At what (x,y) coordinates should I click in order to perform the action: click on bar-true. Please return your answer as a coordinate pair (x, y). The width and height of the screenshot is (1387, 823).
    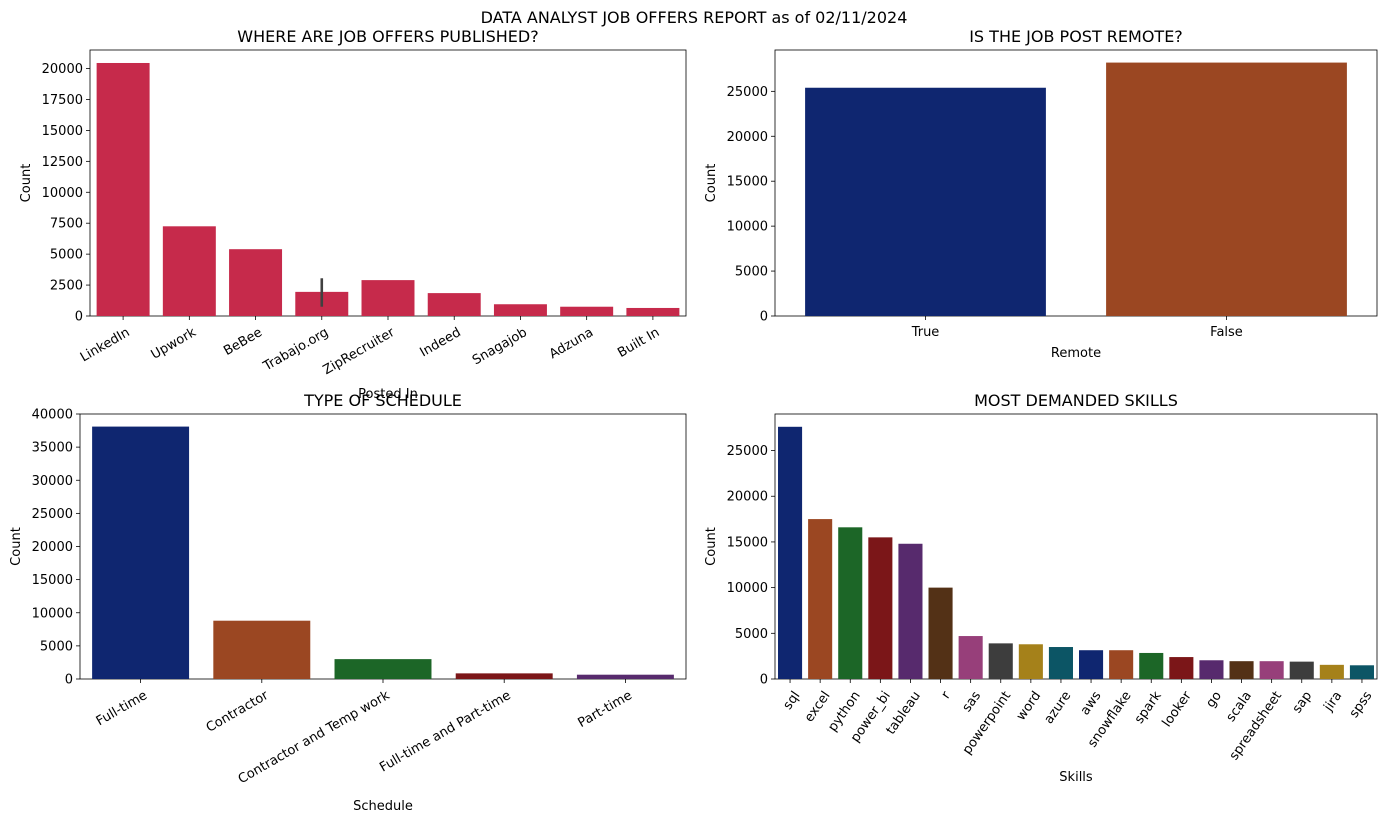
    Looking at the image, I should click on (925, 201).